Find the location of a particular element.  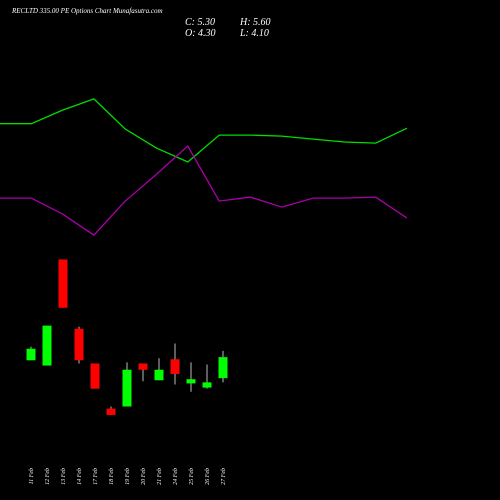

x-tick-label: 21 Feb is located at coordinates (160, 476).